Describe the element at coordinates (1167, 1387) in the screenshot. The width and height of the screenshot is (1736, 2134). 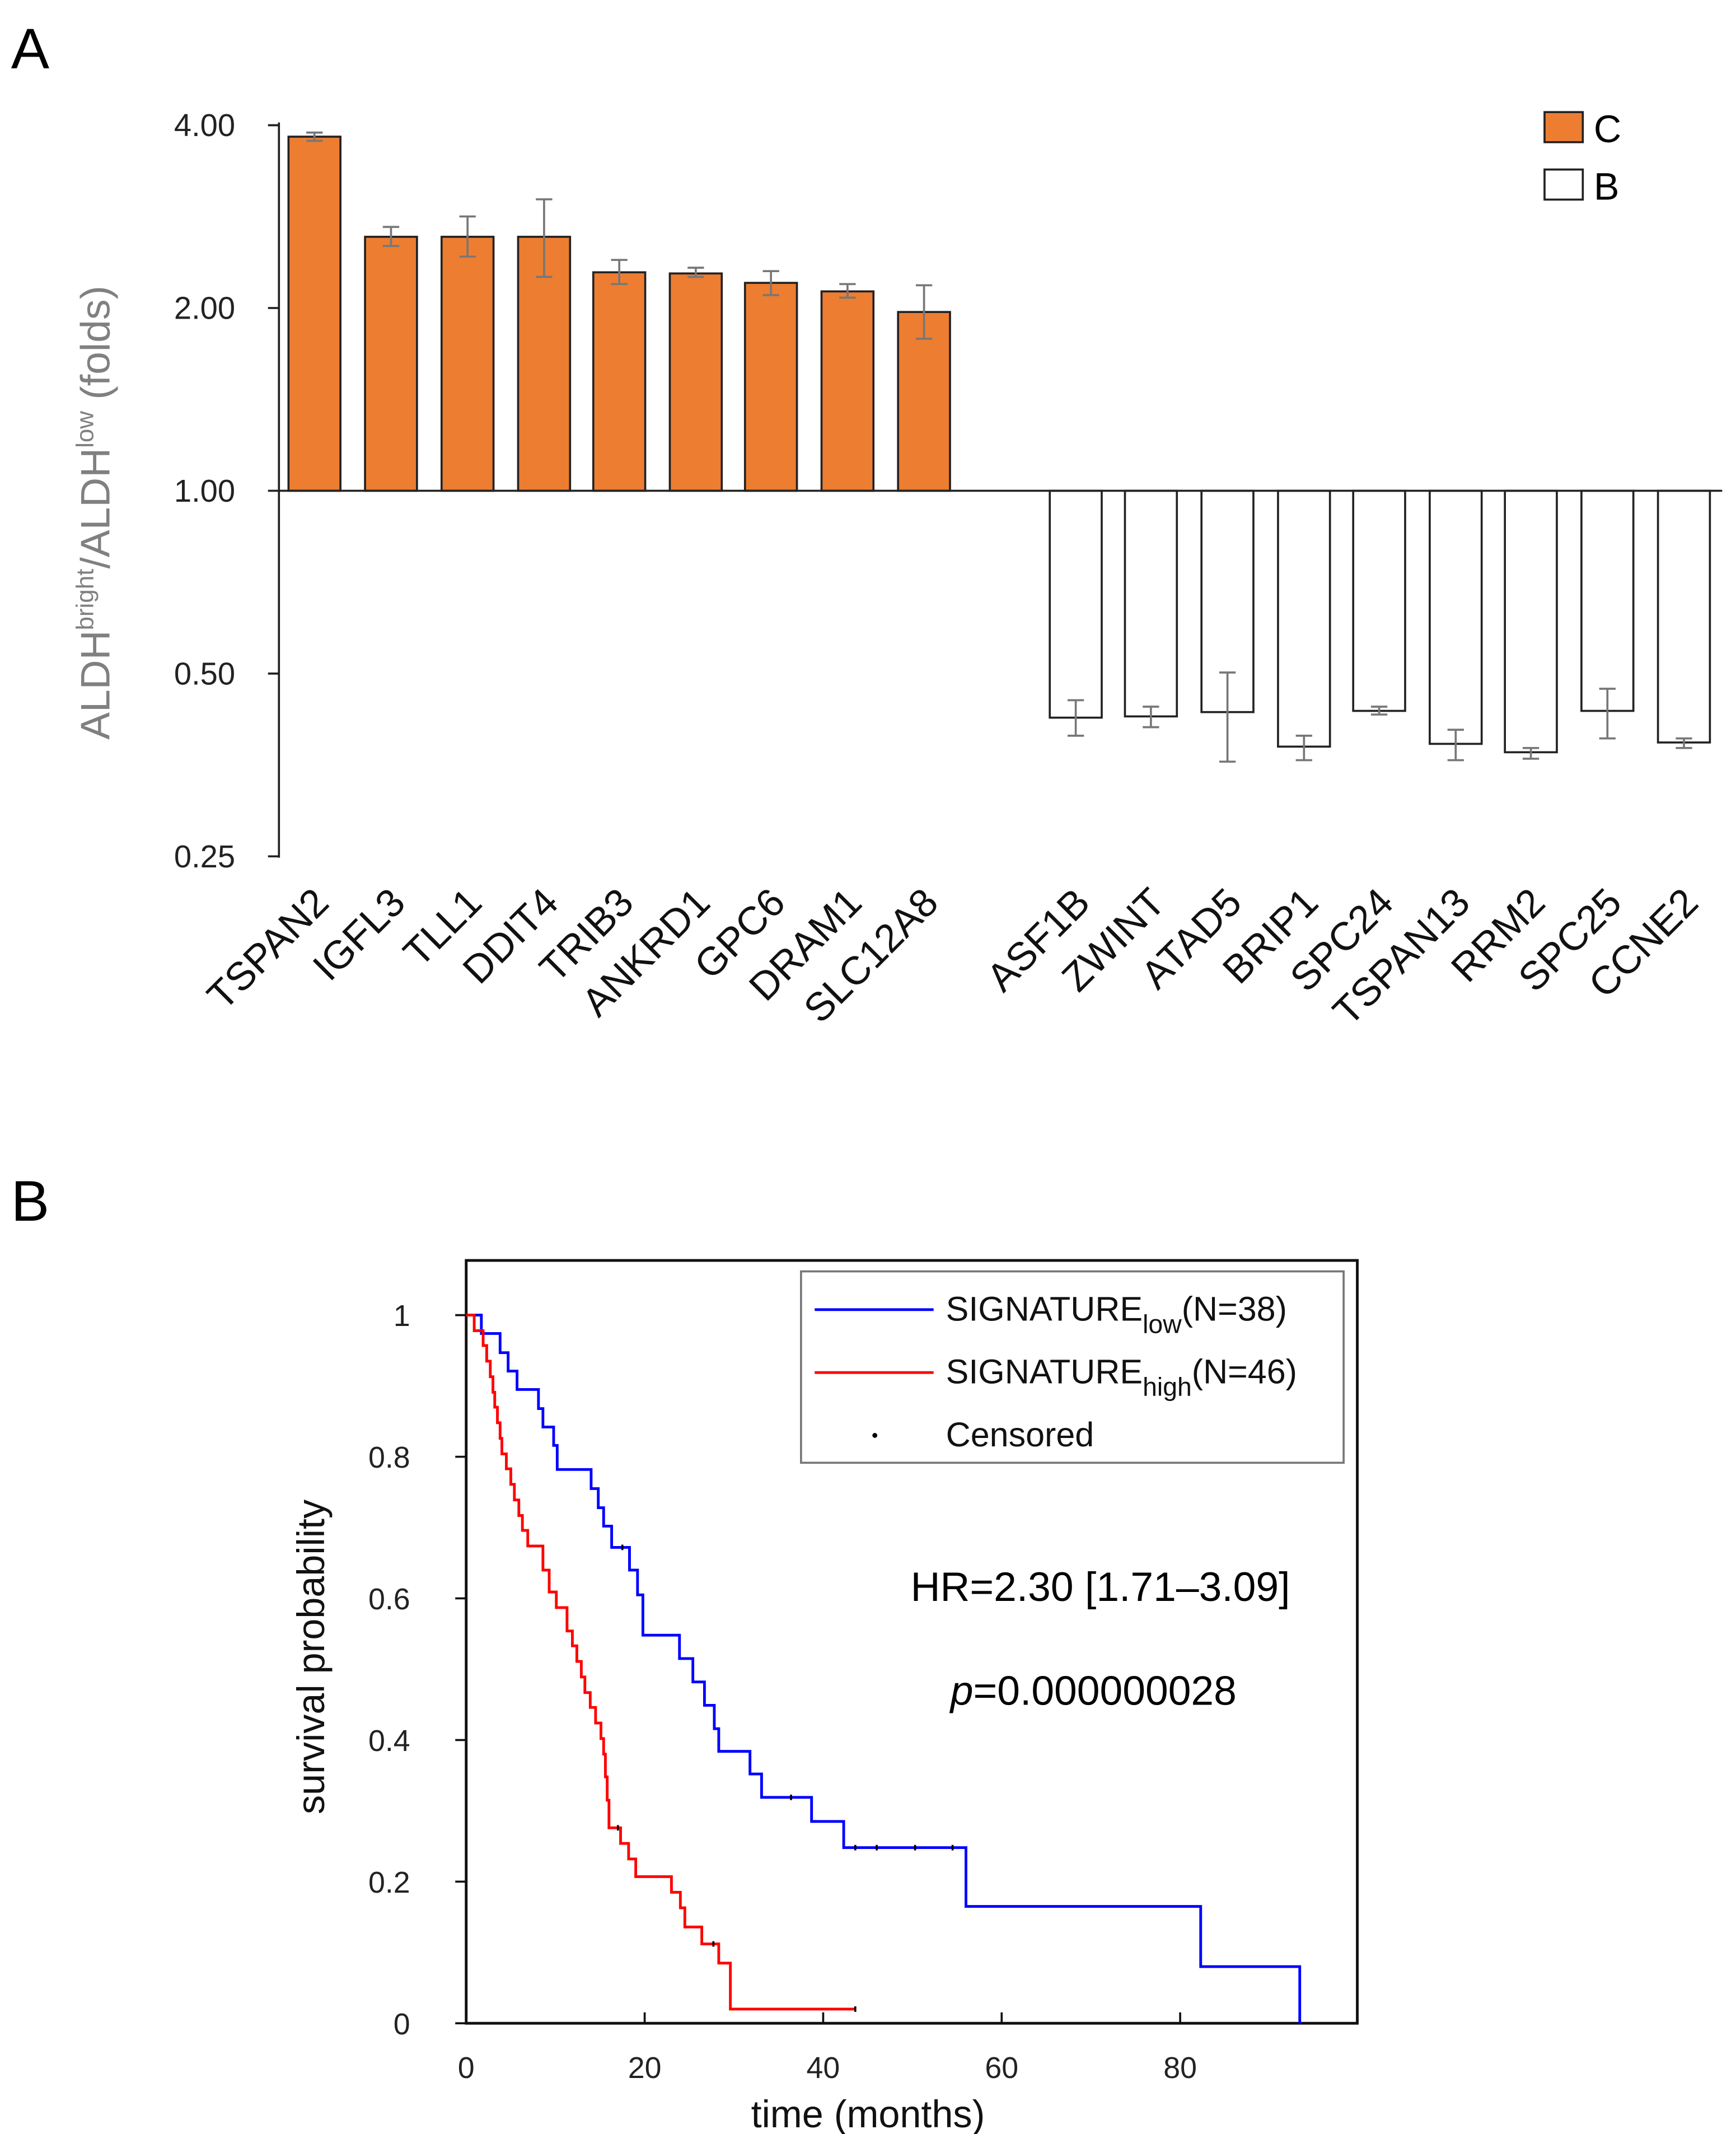
I see `legend-label-sub: high` at that location.